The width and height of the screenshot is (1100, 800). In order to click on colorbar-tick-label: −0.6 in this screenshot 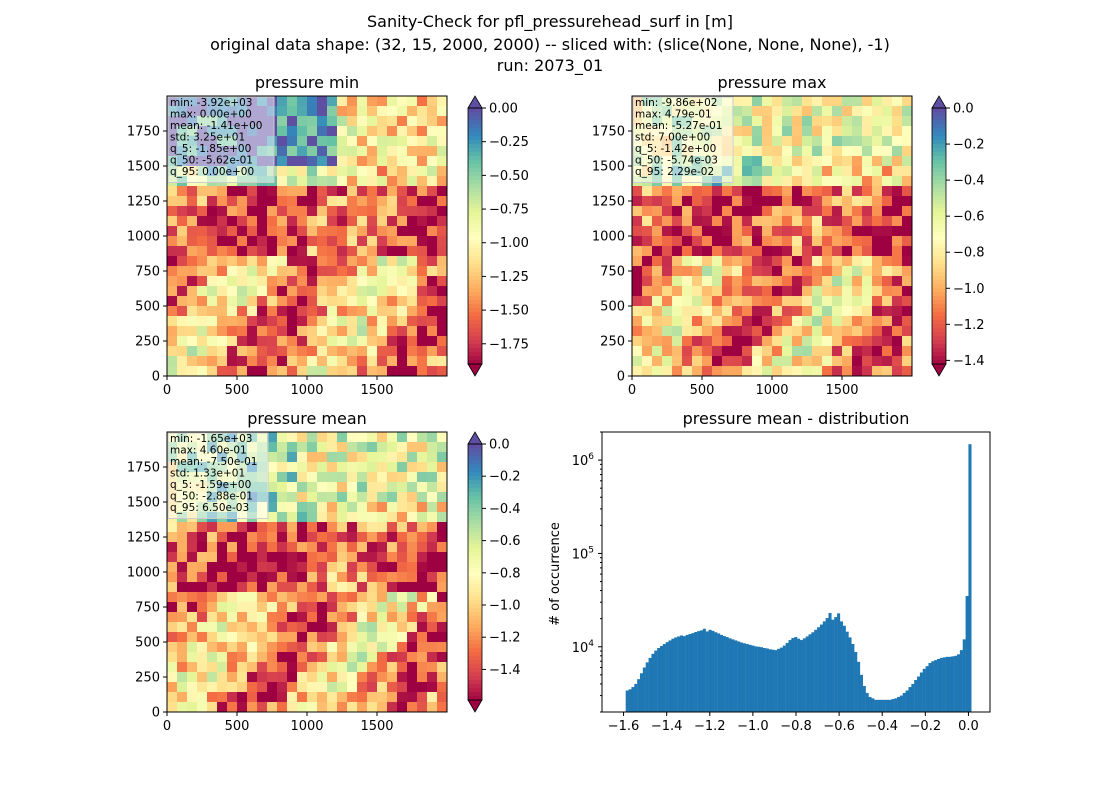, I will do `click(505, 541)`.